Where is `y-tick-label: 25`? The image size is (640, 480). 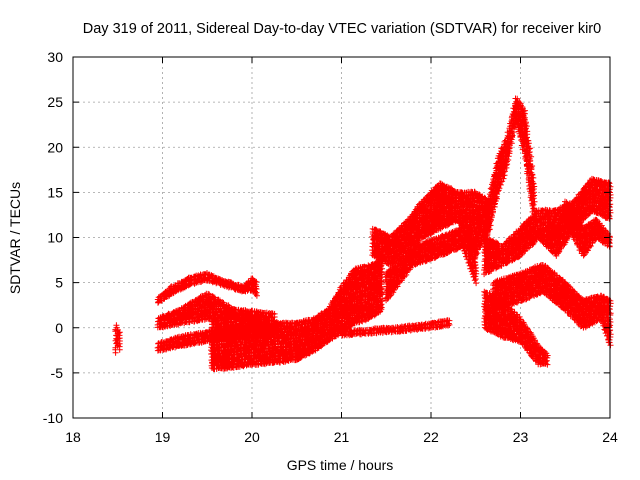 y-tick-label: 25 is located at coordinates (55, 102).